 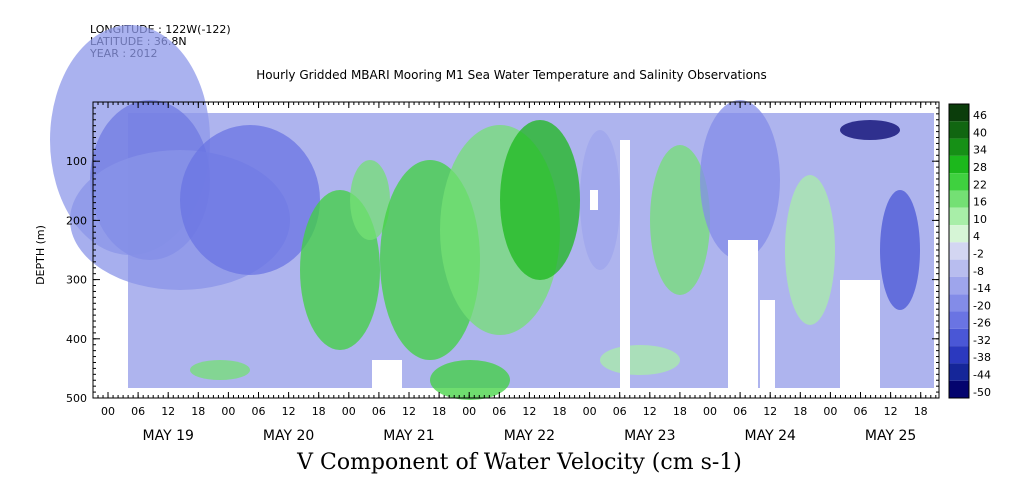 What do you see at coordinates (982, 375) in the screenshot?
I see `colorbar-label: -44` at bounding box center [982, 375].